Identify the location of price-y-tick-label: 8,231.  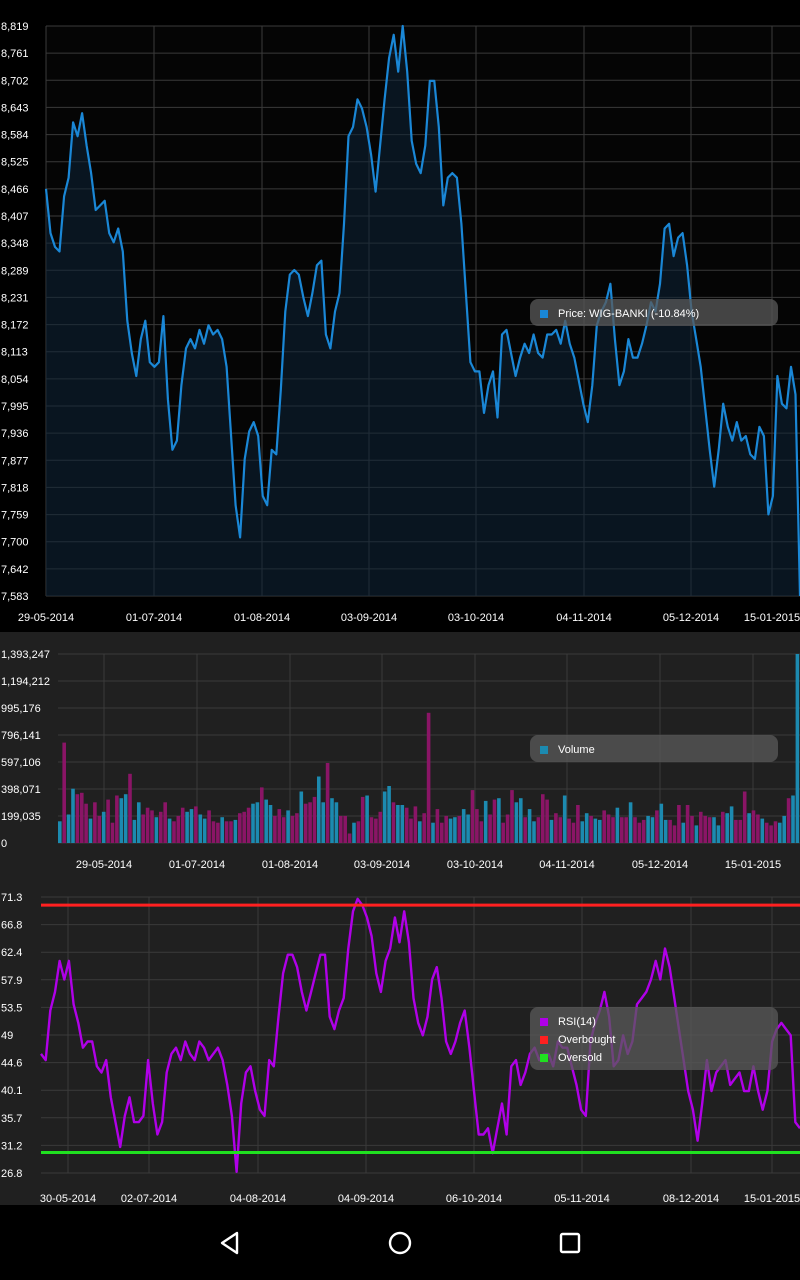
(15, 298).